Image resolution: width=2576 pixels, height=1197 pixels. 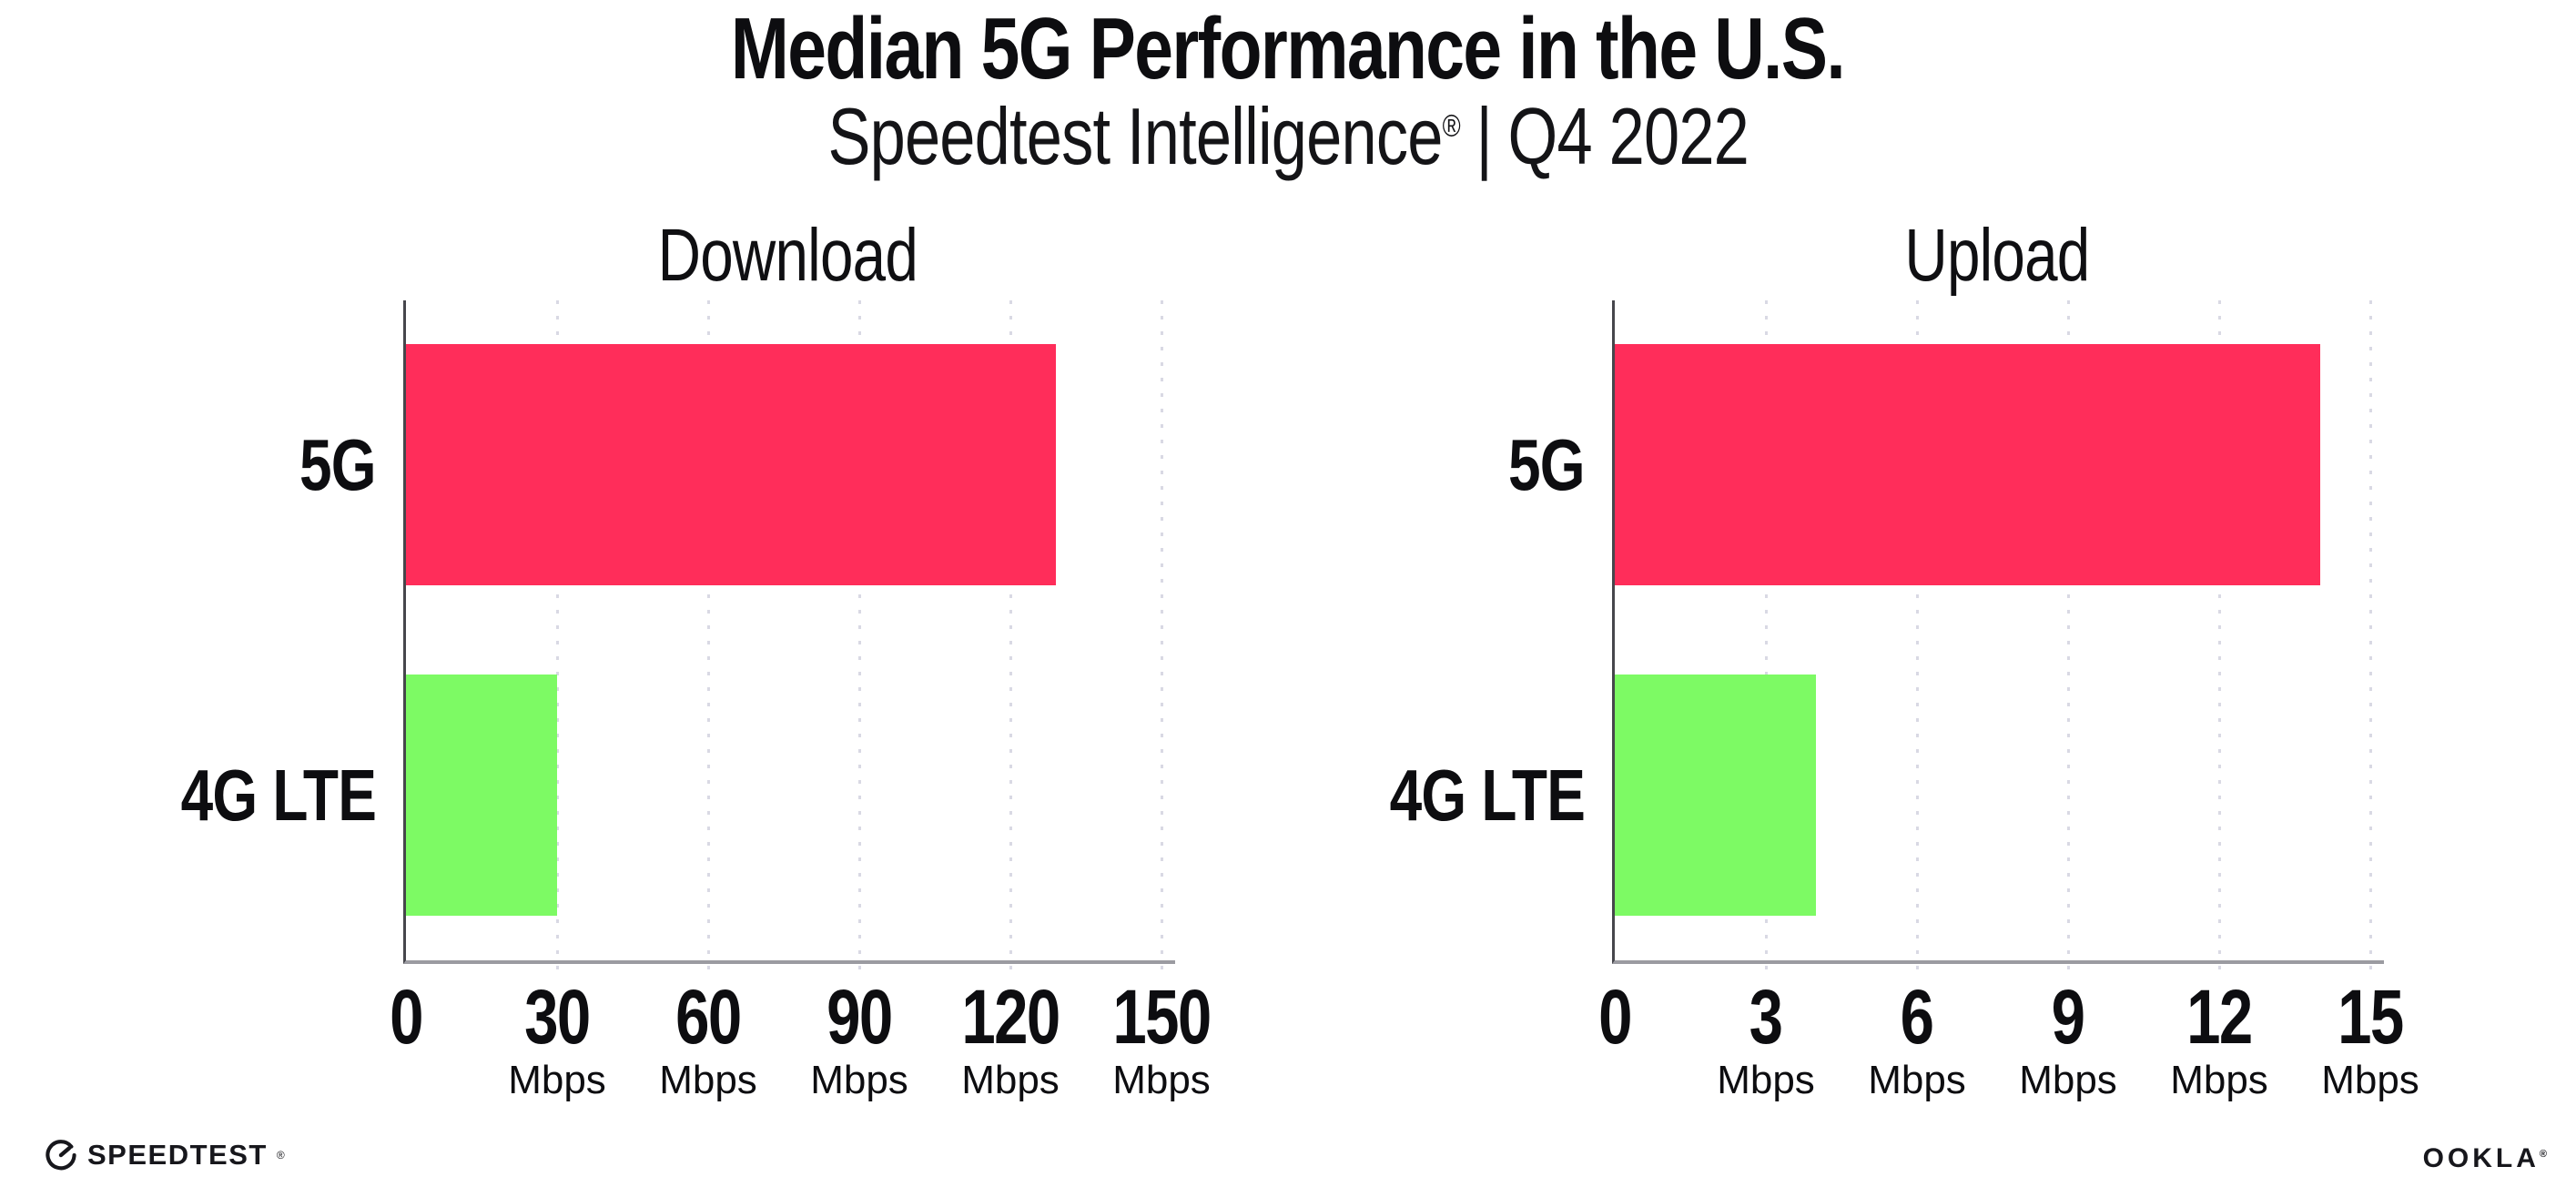 I want to click on x-tick-0-upload: 0, so click(x=1615, y=1017).